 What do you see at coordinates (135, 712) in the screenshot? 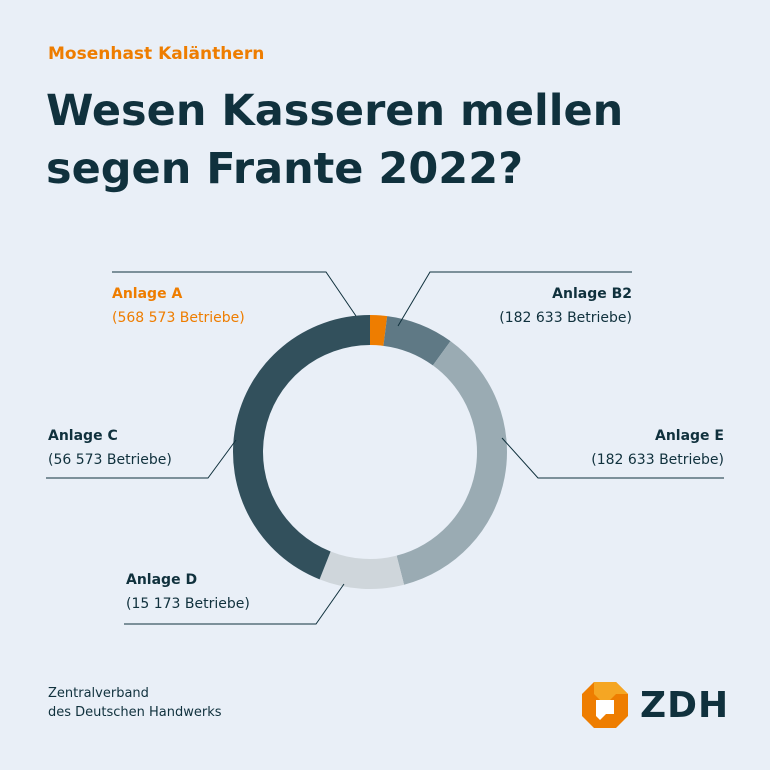
I see `footer-org-line-2: des Deutschen Handwerks` at bounding box center [135, 712].